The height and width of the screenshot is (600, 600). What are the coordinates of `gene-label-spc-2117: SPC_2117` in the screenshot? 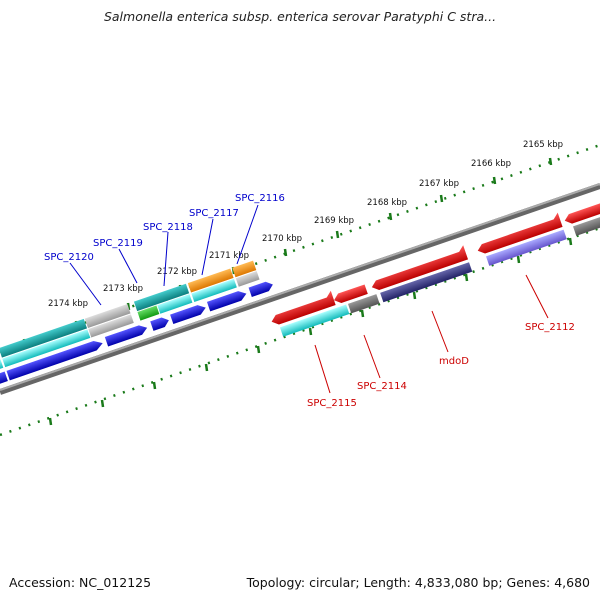 It's located at (214, 213).